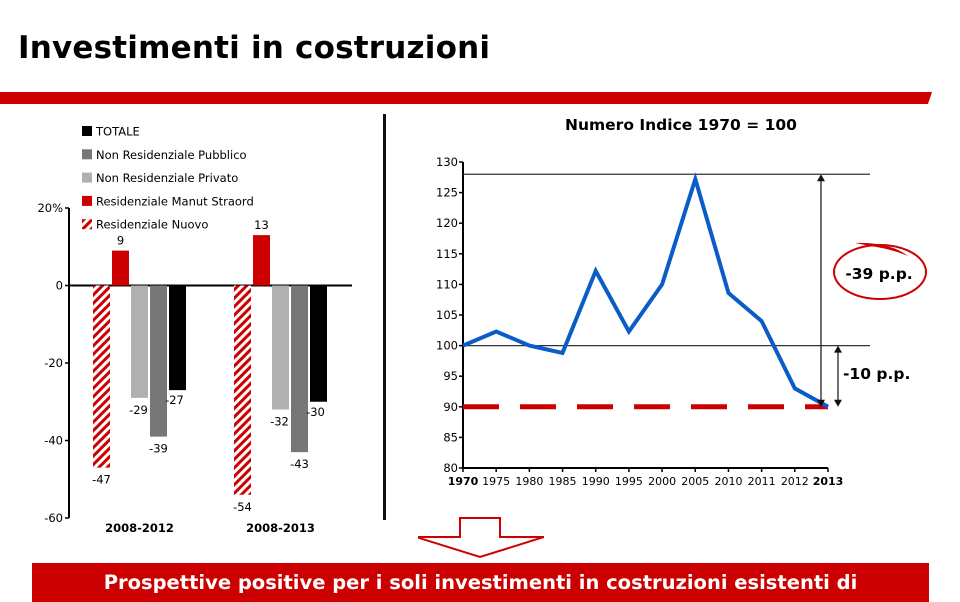 The image size is (960, 602). What do you see at coordinates (53, 363) in the screenshot?
I see `y-tick-label: -20` at bounding box center [53, 363].